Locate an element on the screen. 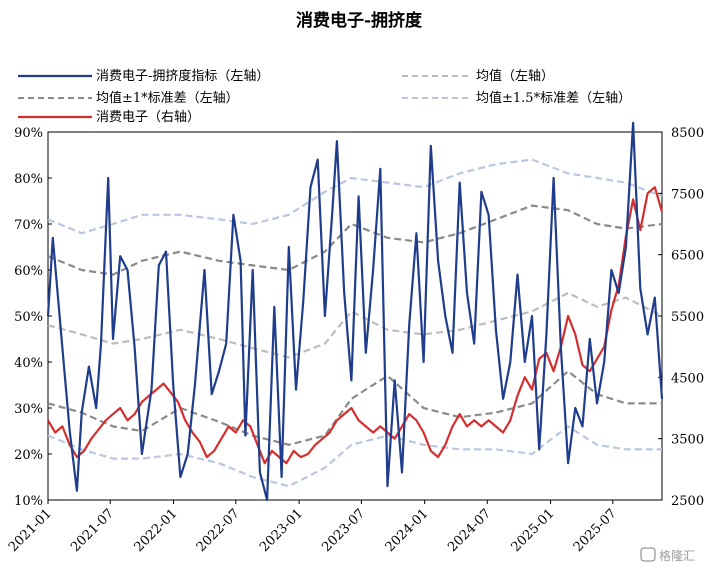 This screenshot has width=718, height=574. y-left-tick-label: 50% is located at coordinates (28, 317).